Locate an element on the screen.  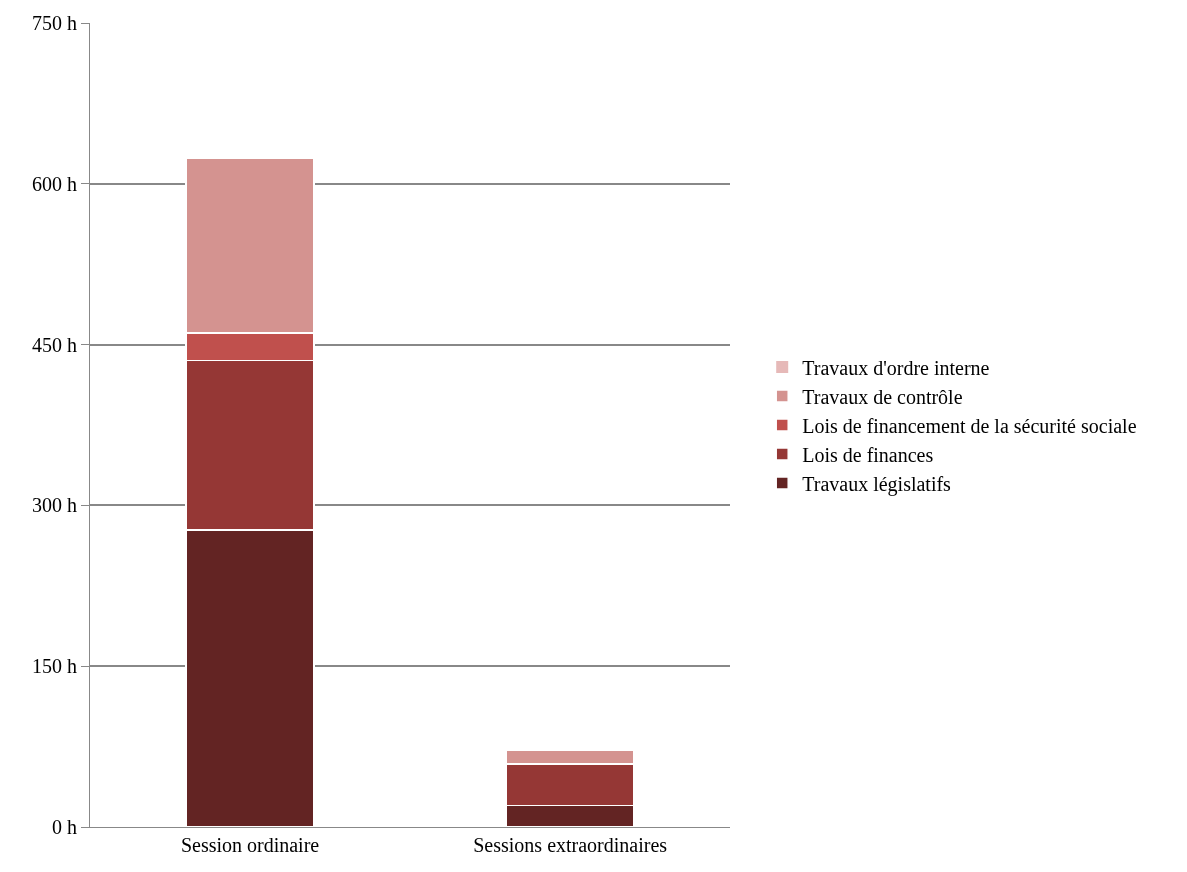
y-tick-label: 300 h is located at coordinates (54, 505).